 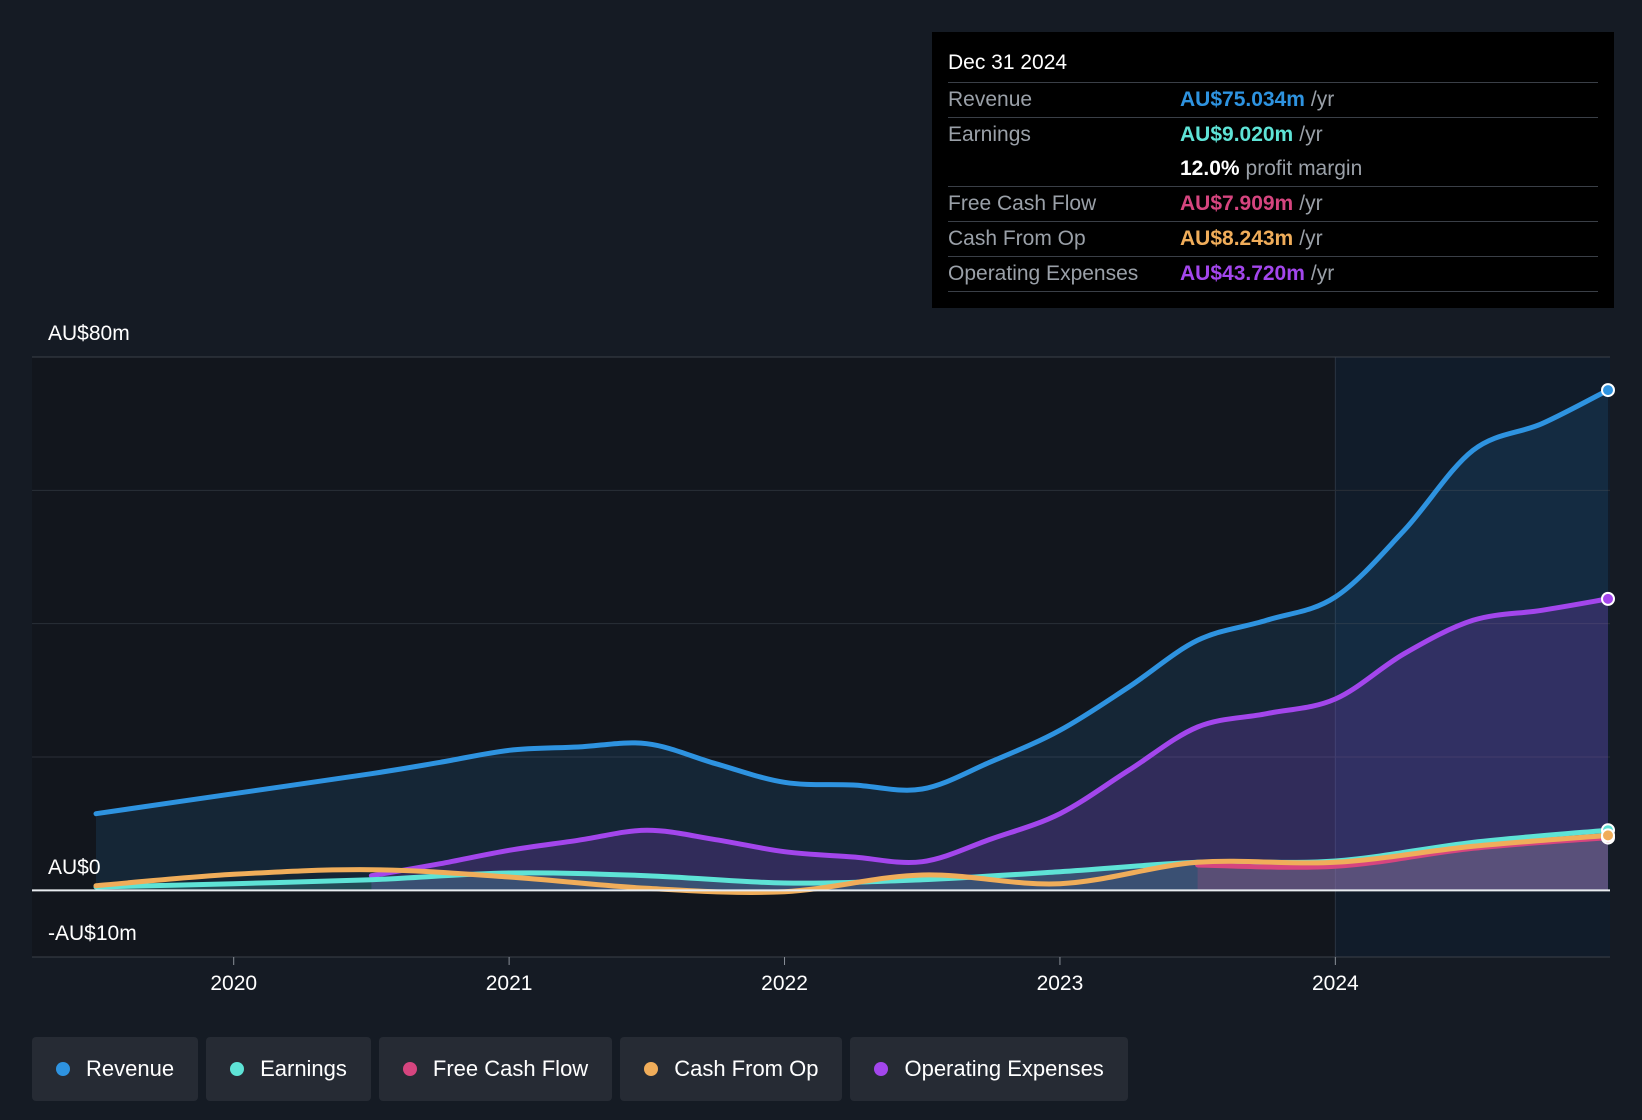 I want to click on tooltip-label: Revenue, so click(x=990, y=99).